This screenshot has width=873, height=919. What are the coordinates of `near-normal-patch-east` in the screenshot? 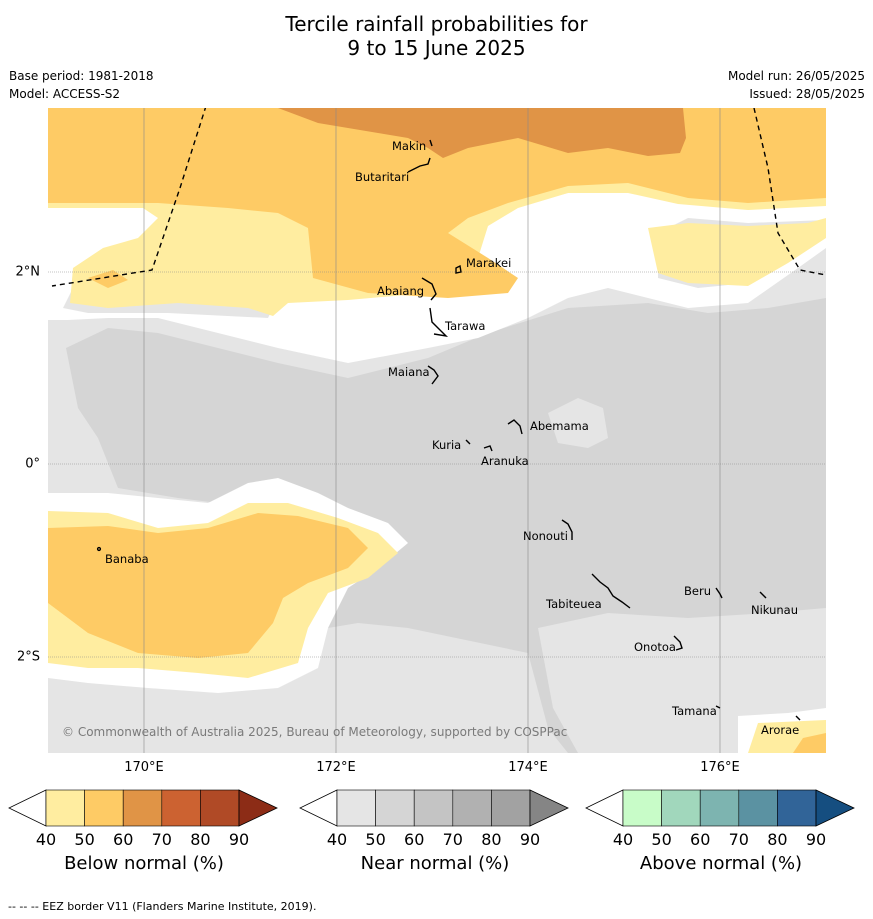 It's located at (578, 423).